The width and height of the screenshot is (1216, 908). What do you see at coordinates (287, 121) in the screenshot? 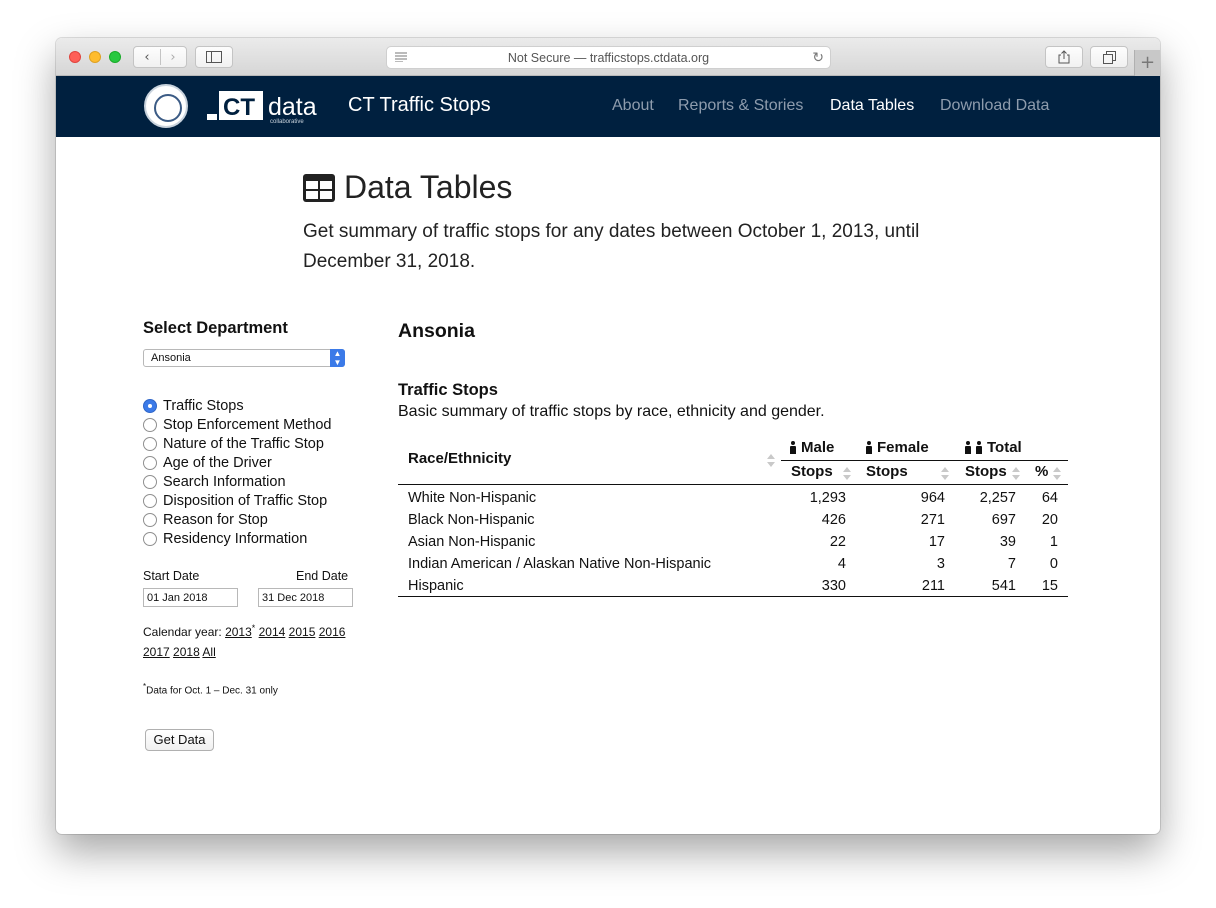
I see `logo-sub-text: collaborative` at bounding box center [287, 121].